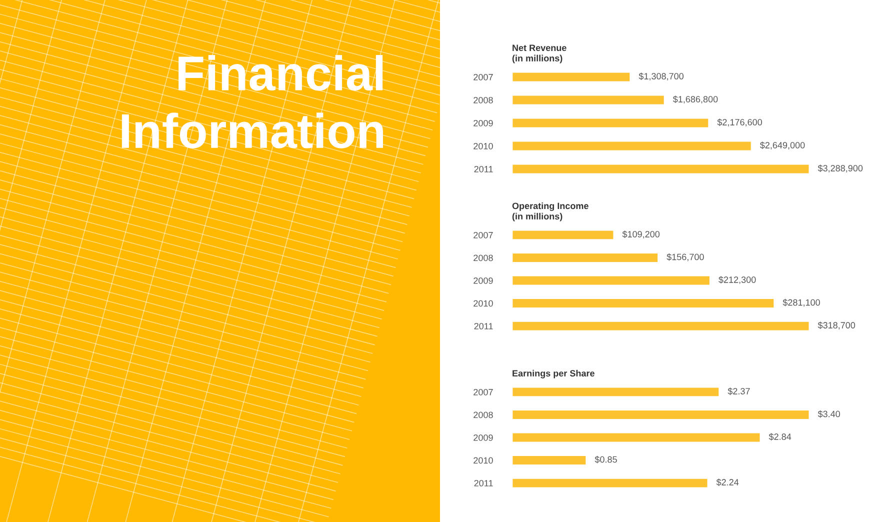  I want to click on data-label: $212,300, so click(737, 280).